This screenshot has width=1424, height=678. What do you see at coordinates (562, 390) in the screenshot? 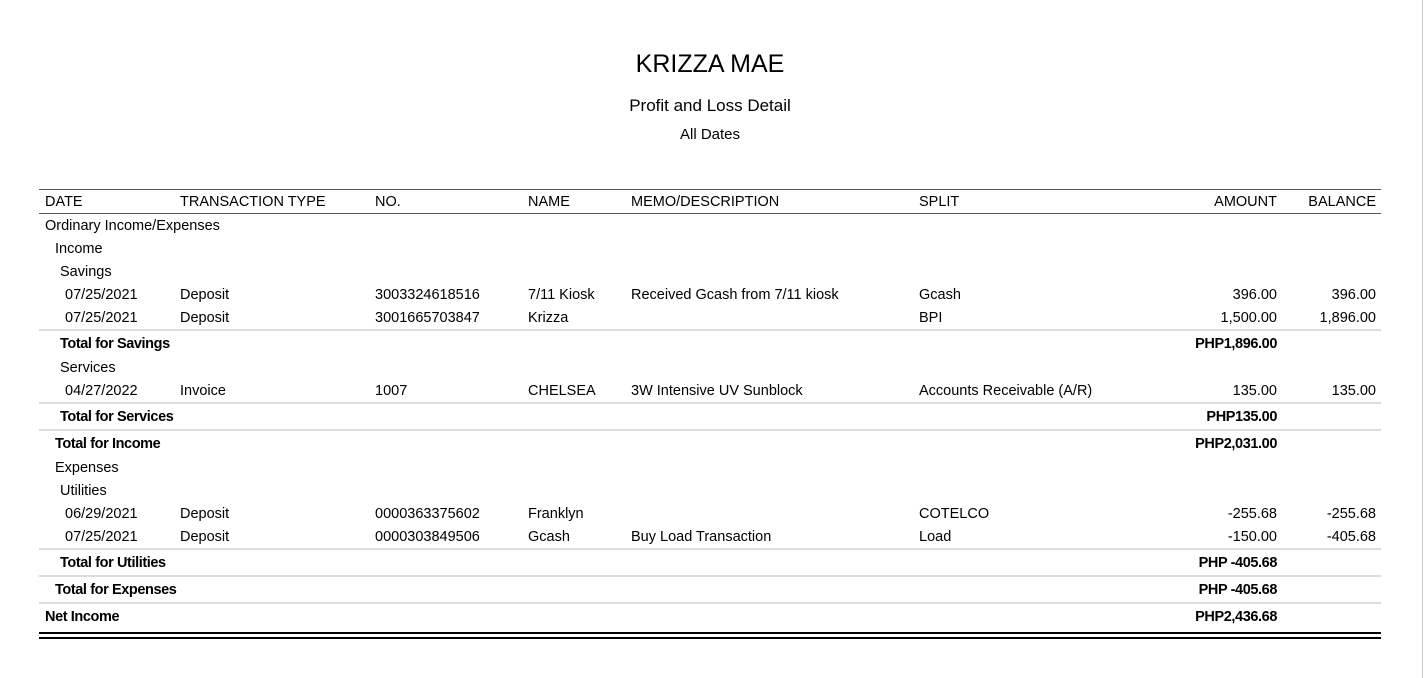
I see `txn-name: CHELSEA` at bounding box center [562, 390].